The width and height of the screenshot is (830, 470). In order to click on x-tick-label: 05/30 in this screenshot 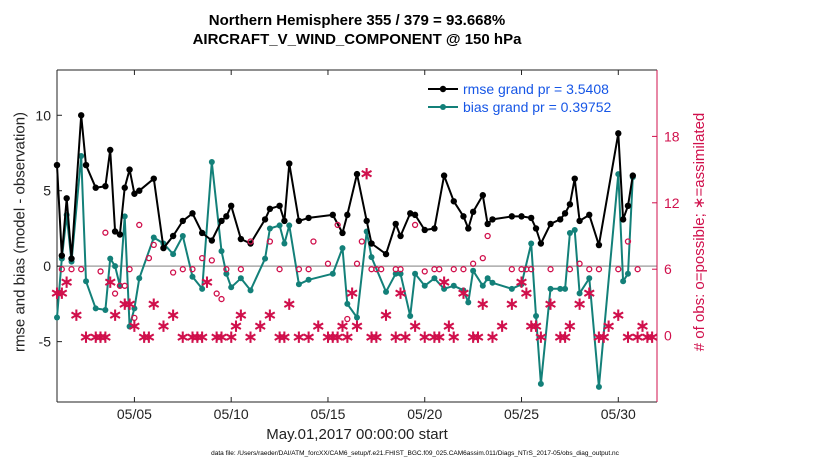, I will do `click(618, 414)`.